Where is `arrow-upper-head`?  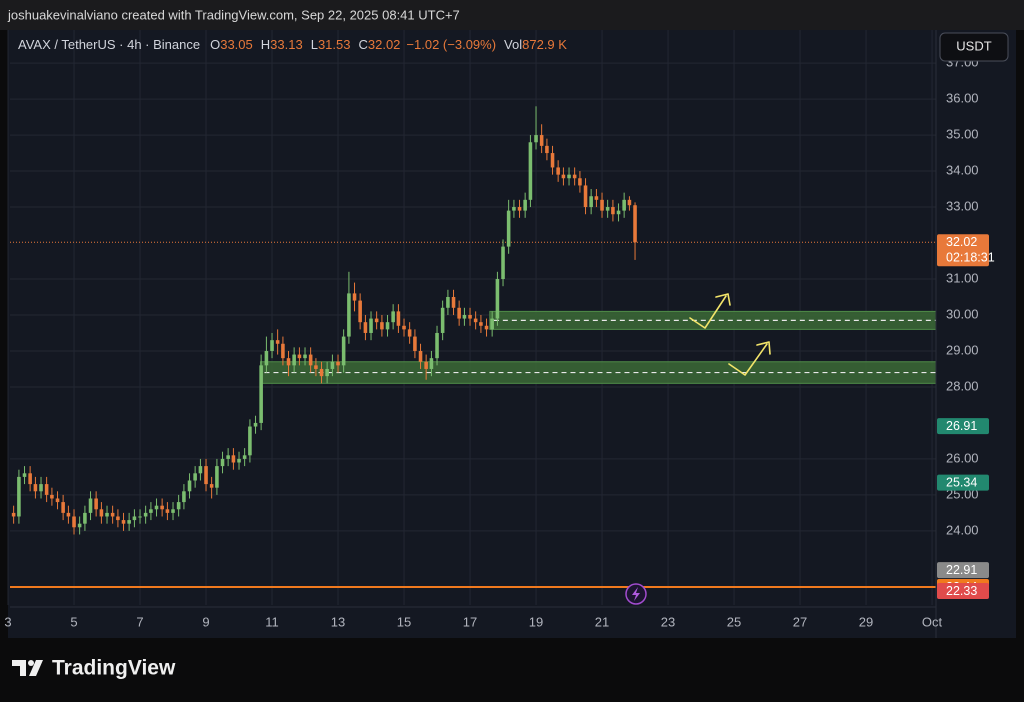 arrow-upper-head is located at coordinates (723, 299).